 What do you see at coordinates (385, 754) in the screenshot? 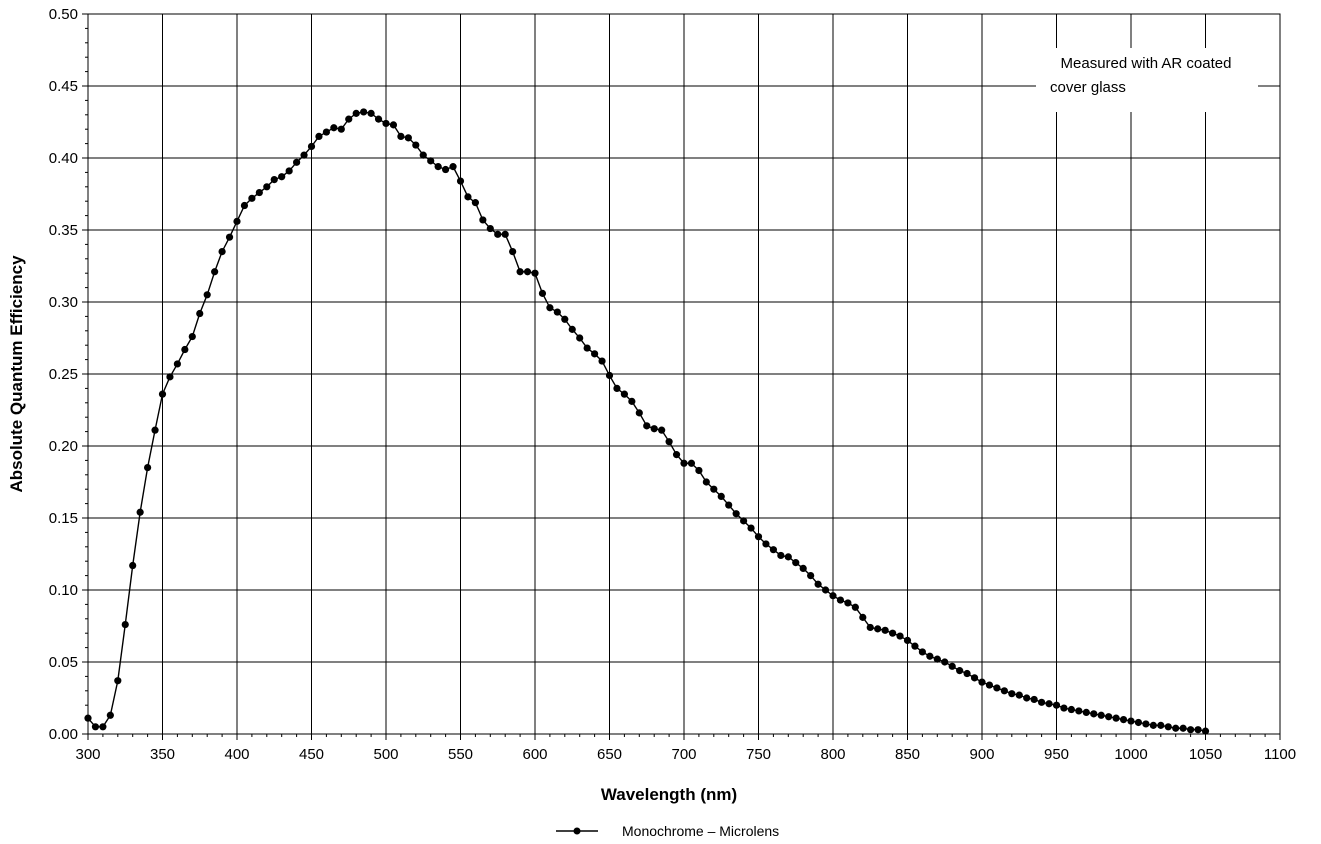
I see `x-tick-label: 500` at bounding box center [385, 754].